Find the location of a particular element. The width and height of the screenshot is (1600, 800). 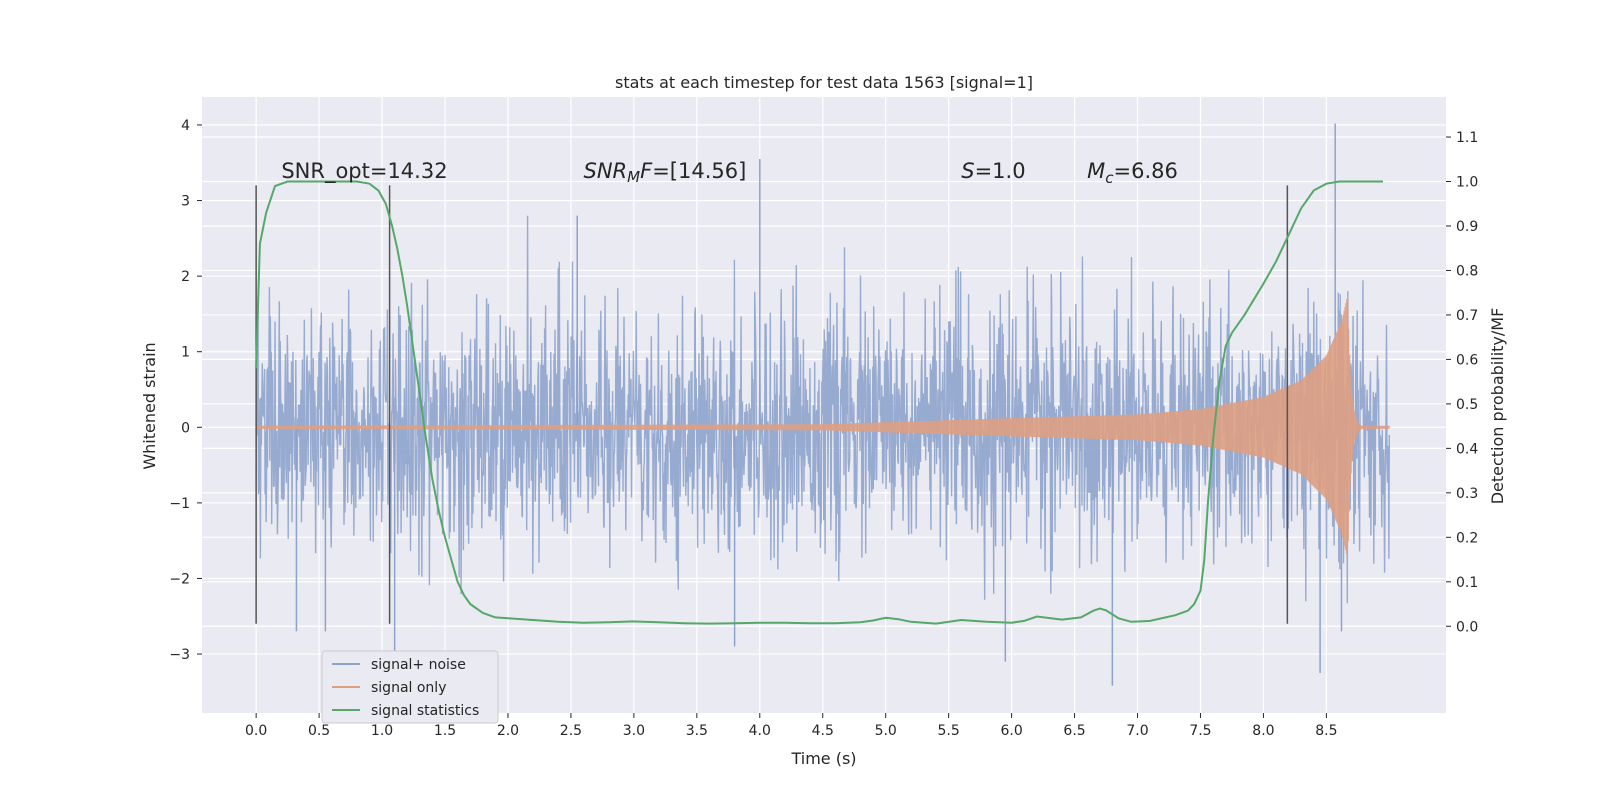

x-tick-label-3: 1.5 is located at coordinates (445, 731).